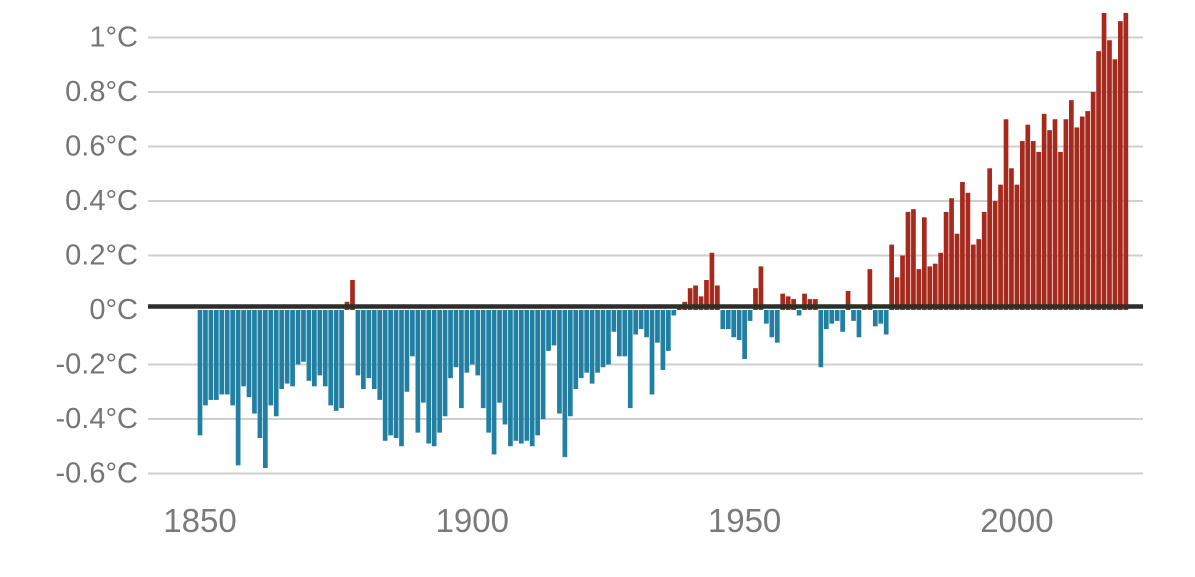 The image size is (1195, 577). I want to click on bar-2015, so click(1098, 181).